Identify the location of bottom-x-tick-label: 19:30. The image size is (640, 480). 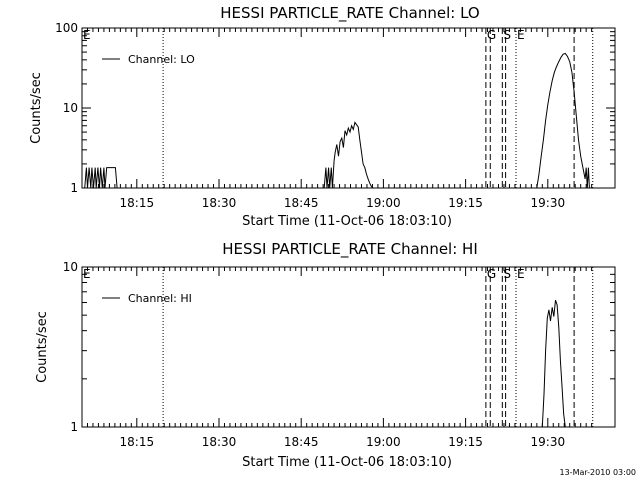
(548, 442).